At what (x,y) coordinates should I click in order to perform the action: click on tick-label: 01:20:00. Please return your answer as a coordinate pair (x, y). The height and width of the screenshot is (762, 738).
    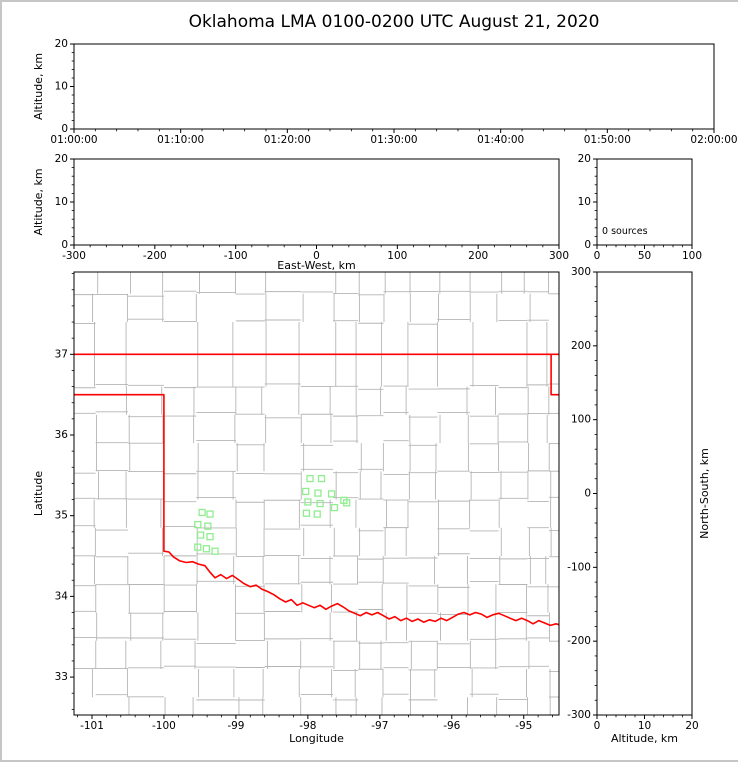
    Looking at the image, I should click on (287, 140).